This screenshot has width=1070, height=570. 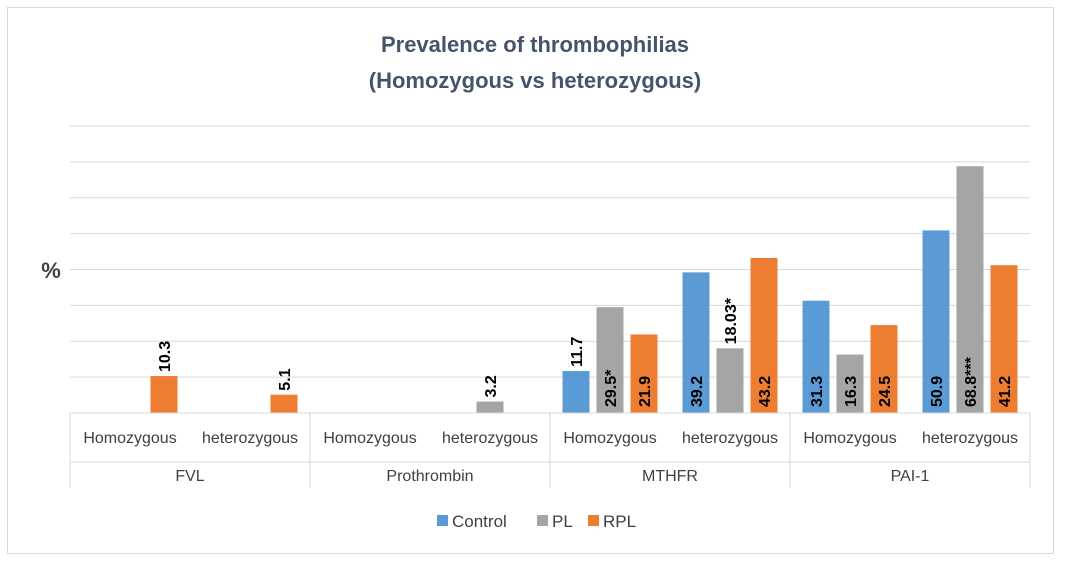 I want to click on data-label: 29.5*, so click(x=611, y=388).